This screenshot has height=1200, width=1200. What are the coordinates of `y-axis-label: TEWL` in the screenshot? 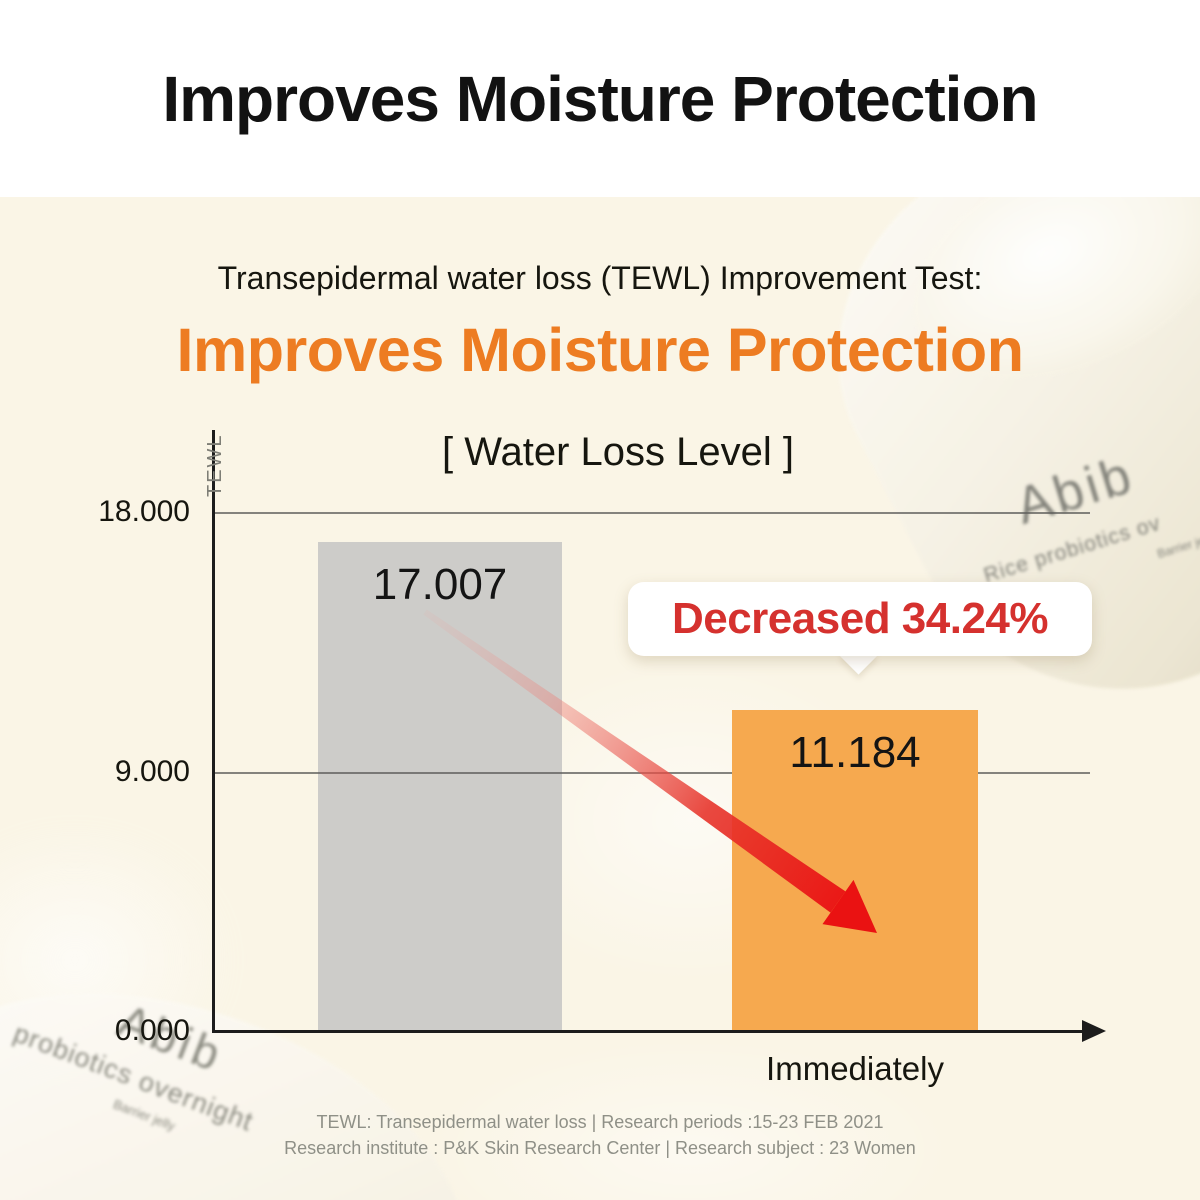 It's located at (215, 465).